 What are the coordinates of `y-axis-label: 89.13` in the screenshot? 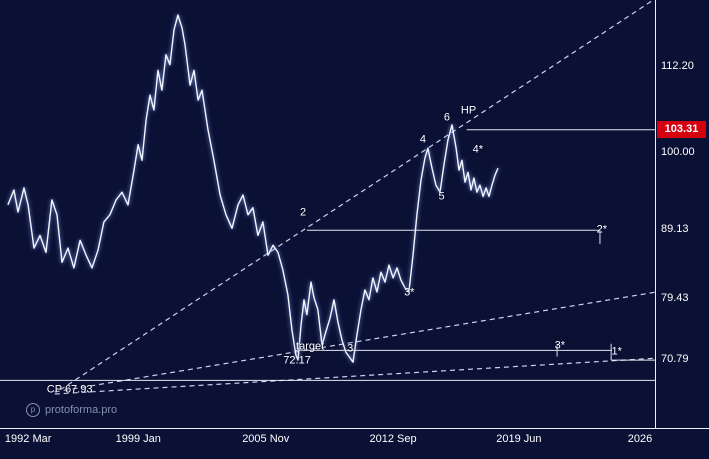 It's located at (675, 229).